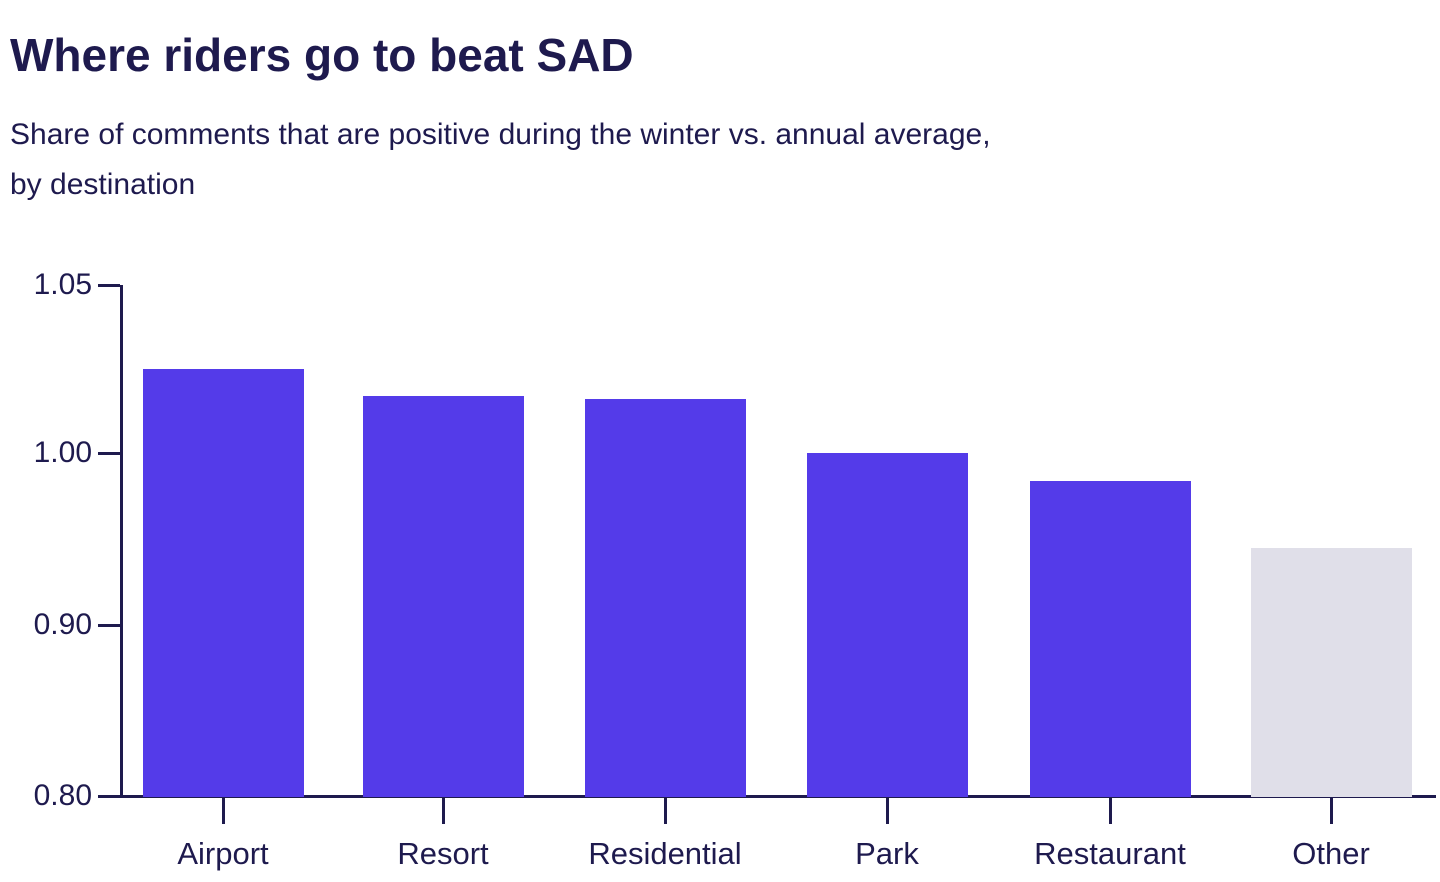 The image size is (1440, 882). What do you see at coordinates (62, 284) in the screenshot?
I see `y-tick-label-1.05: 1.05` at bounding box center [62, 284].